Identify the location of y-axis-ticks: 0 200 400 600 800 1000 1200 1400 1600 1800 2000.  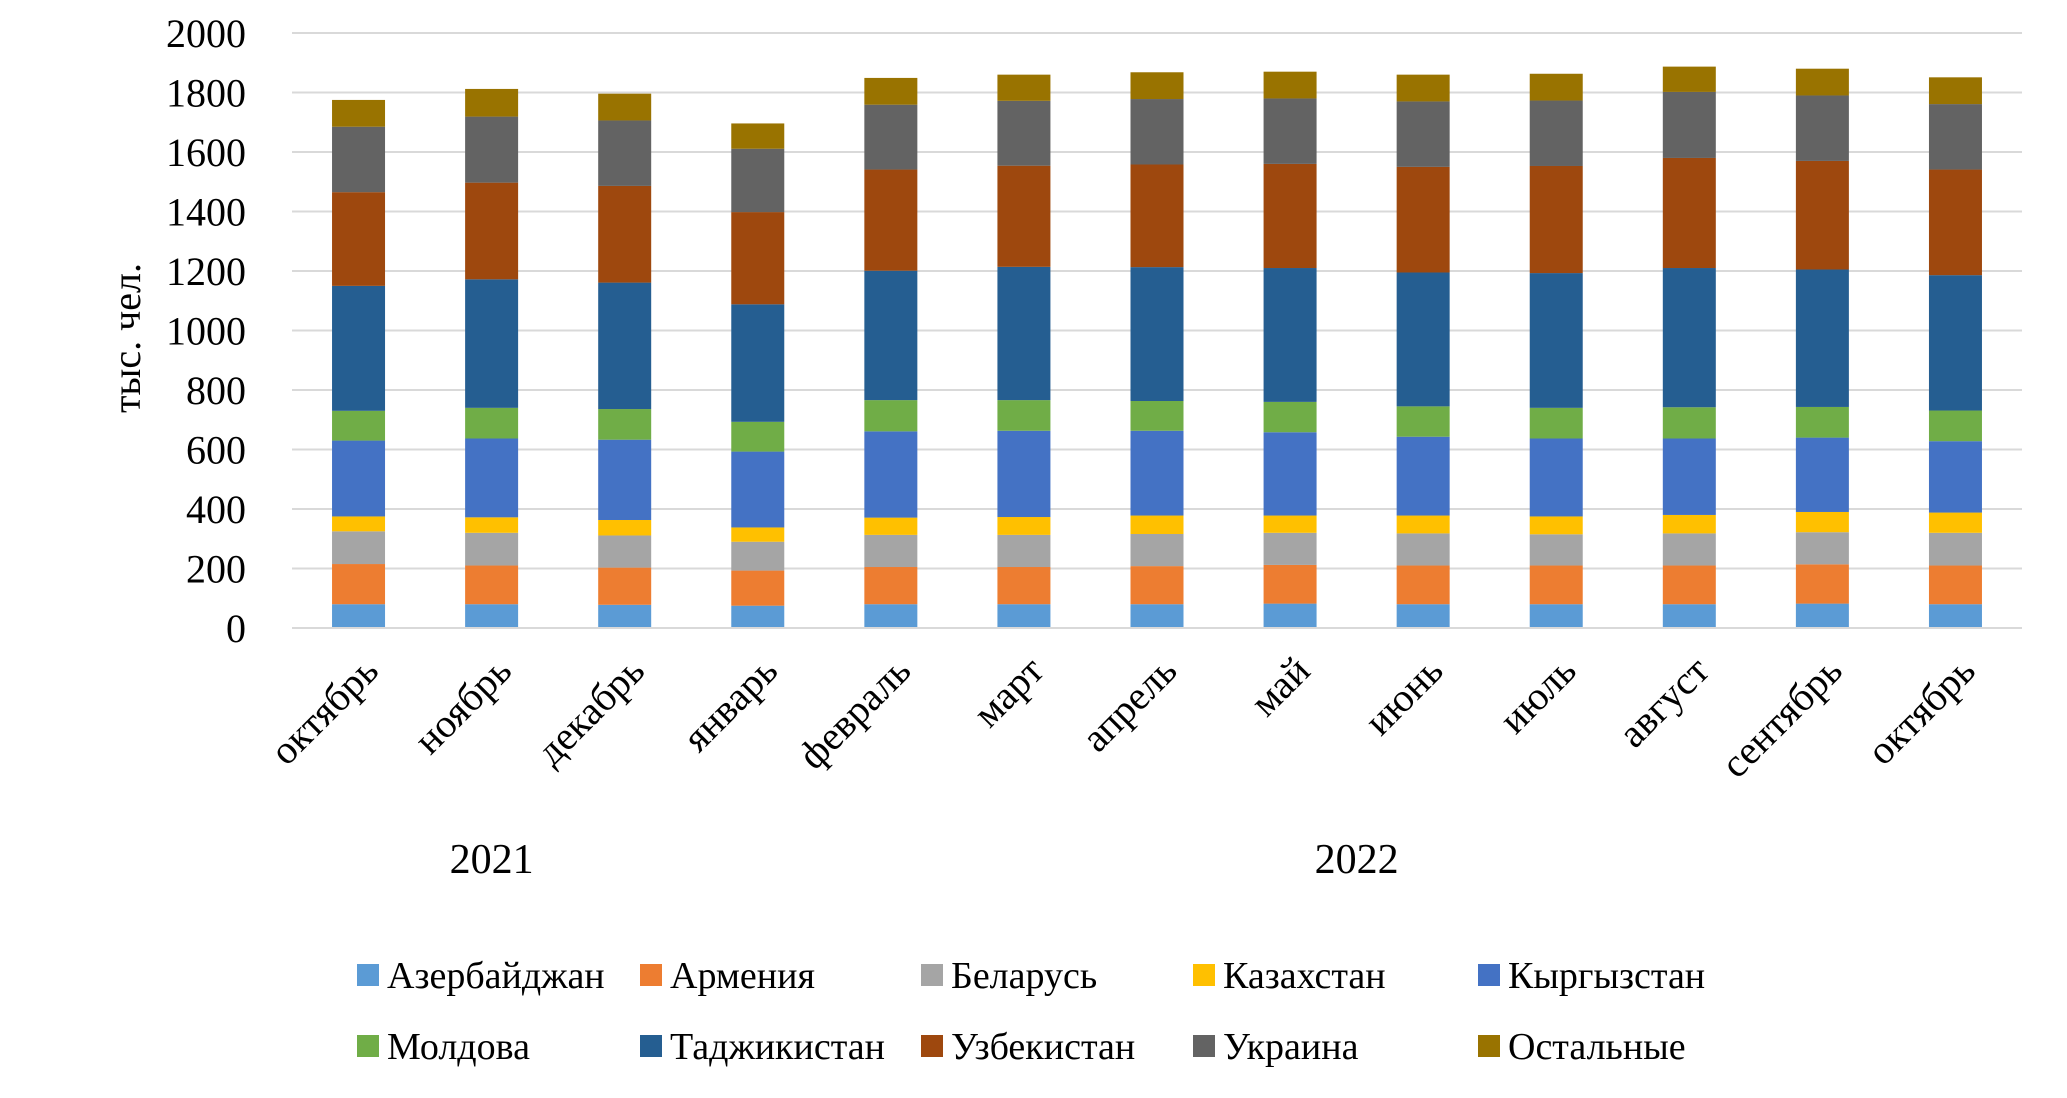
(206, 331).